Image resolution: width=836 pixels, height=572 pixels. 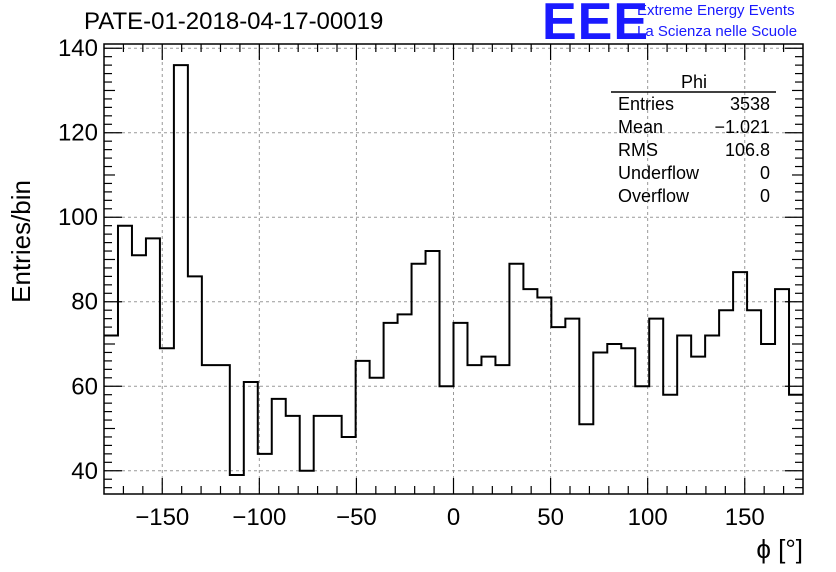 What do you see at coordinates (78, 48) in the screenshot?
I see `y-tick-label: 140` at bounding box center [78, 48].